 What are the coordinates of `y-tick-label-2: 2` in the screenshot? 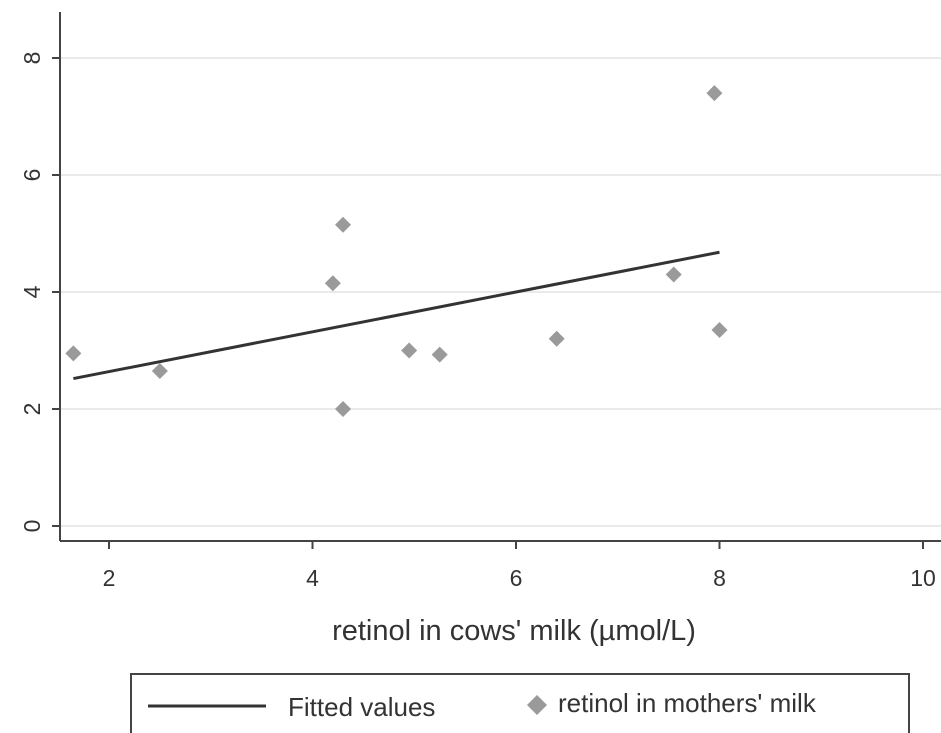 It's located at (32, 409).